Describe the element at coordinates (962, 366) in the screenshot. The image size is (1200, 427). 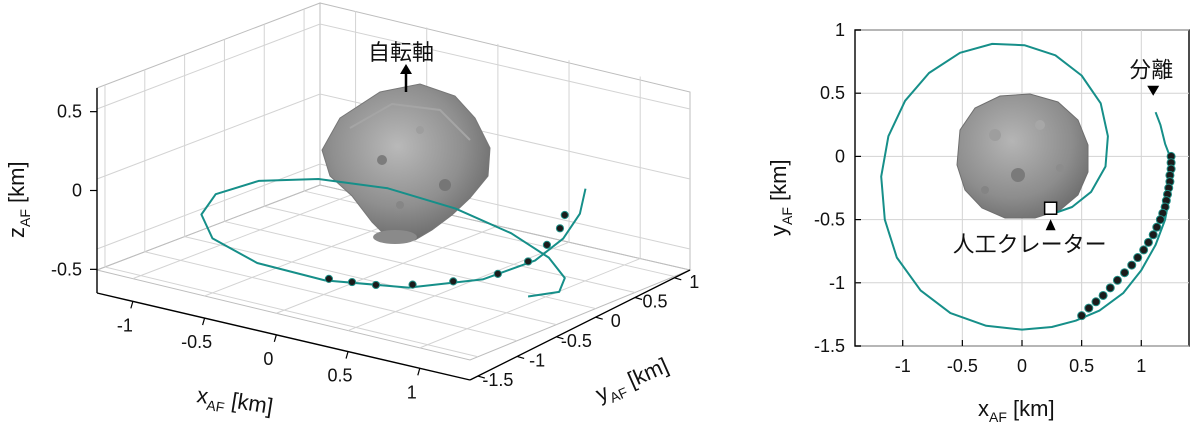
I see `right-x-tick-label: -0.5` at that location.